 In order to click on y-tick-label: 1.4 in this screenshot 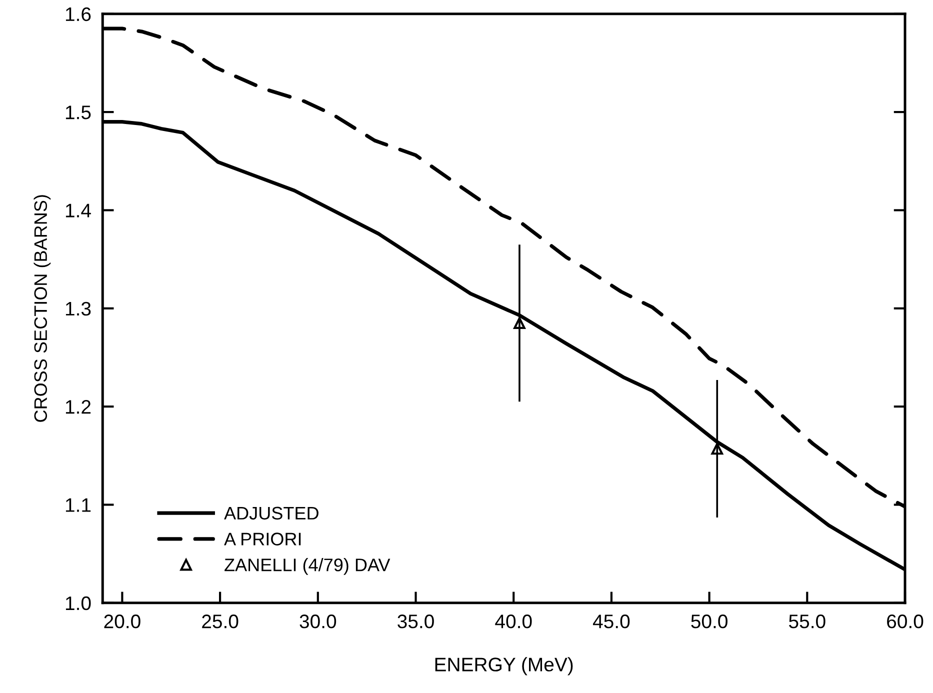, I will do `click(78, 211)`.